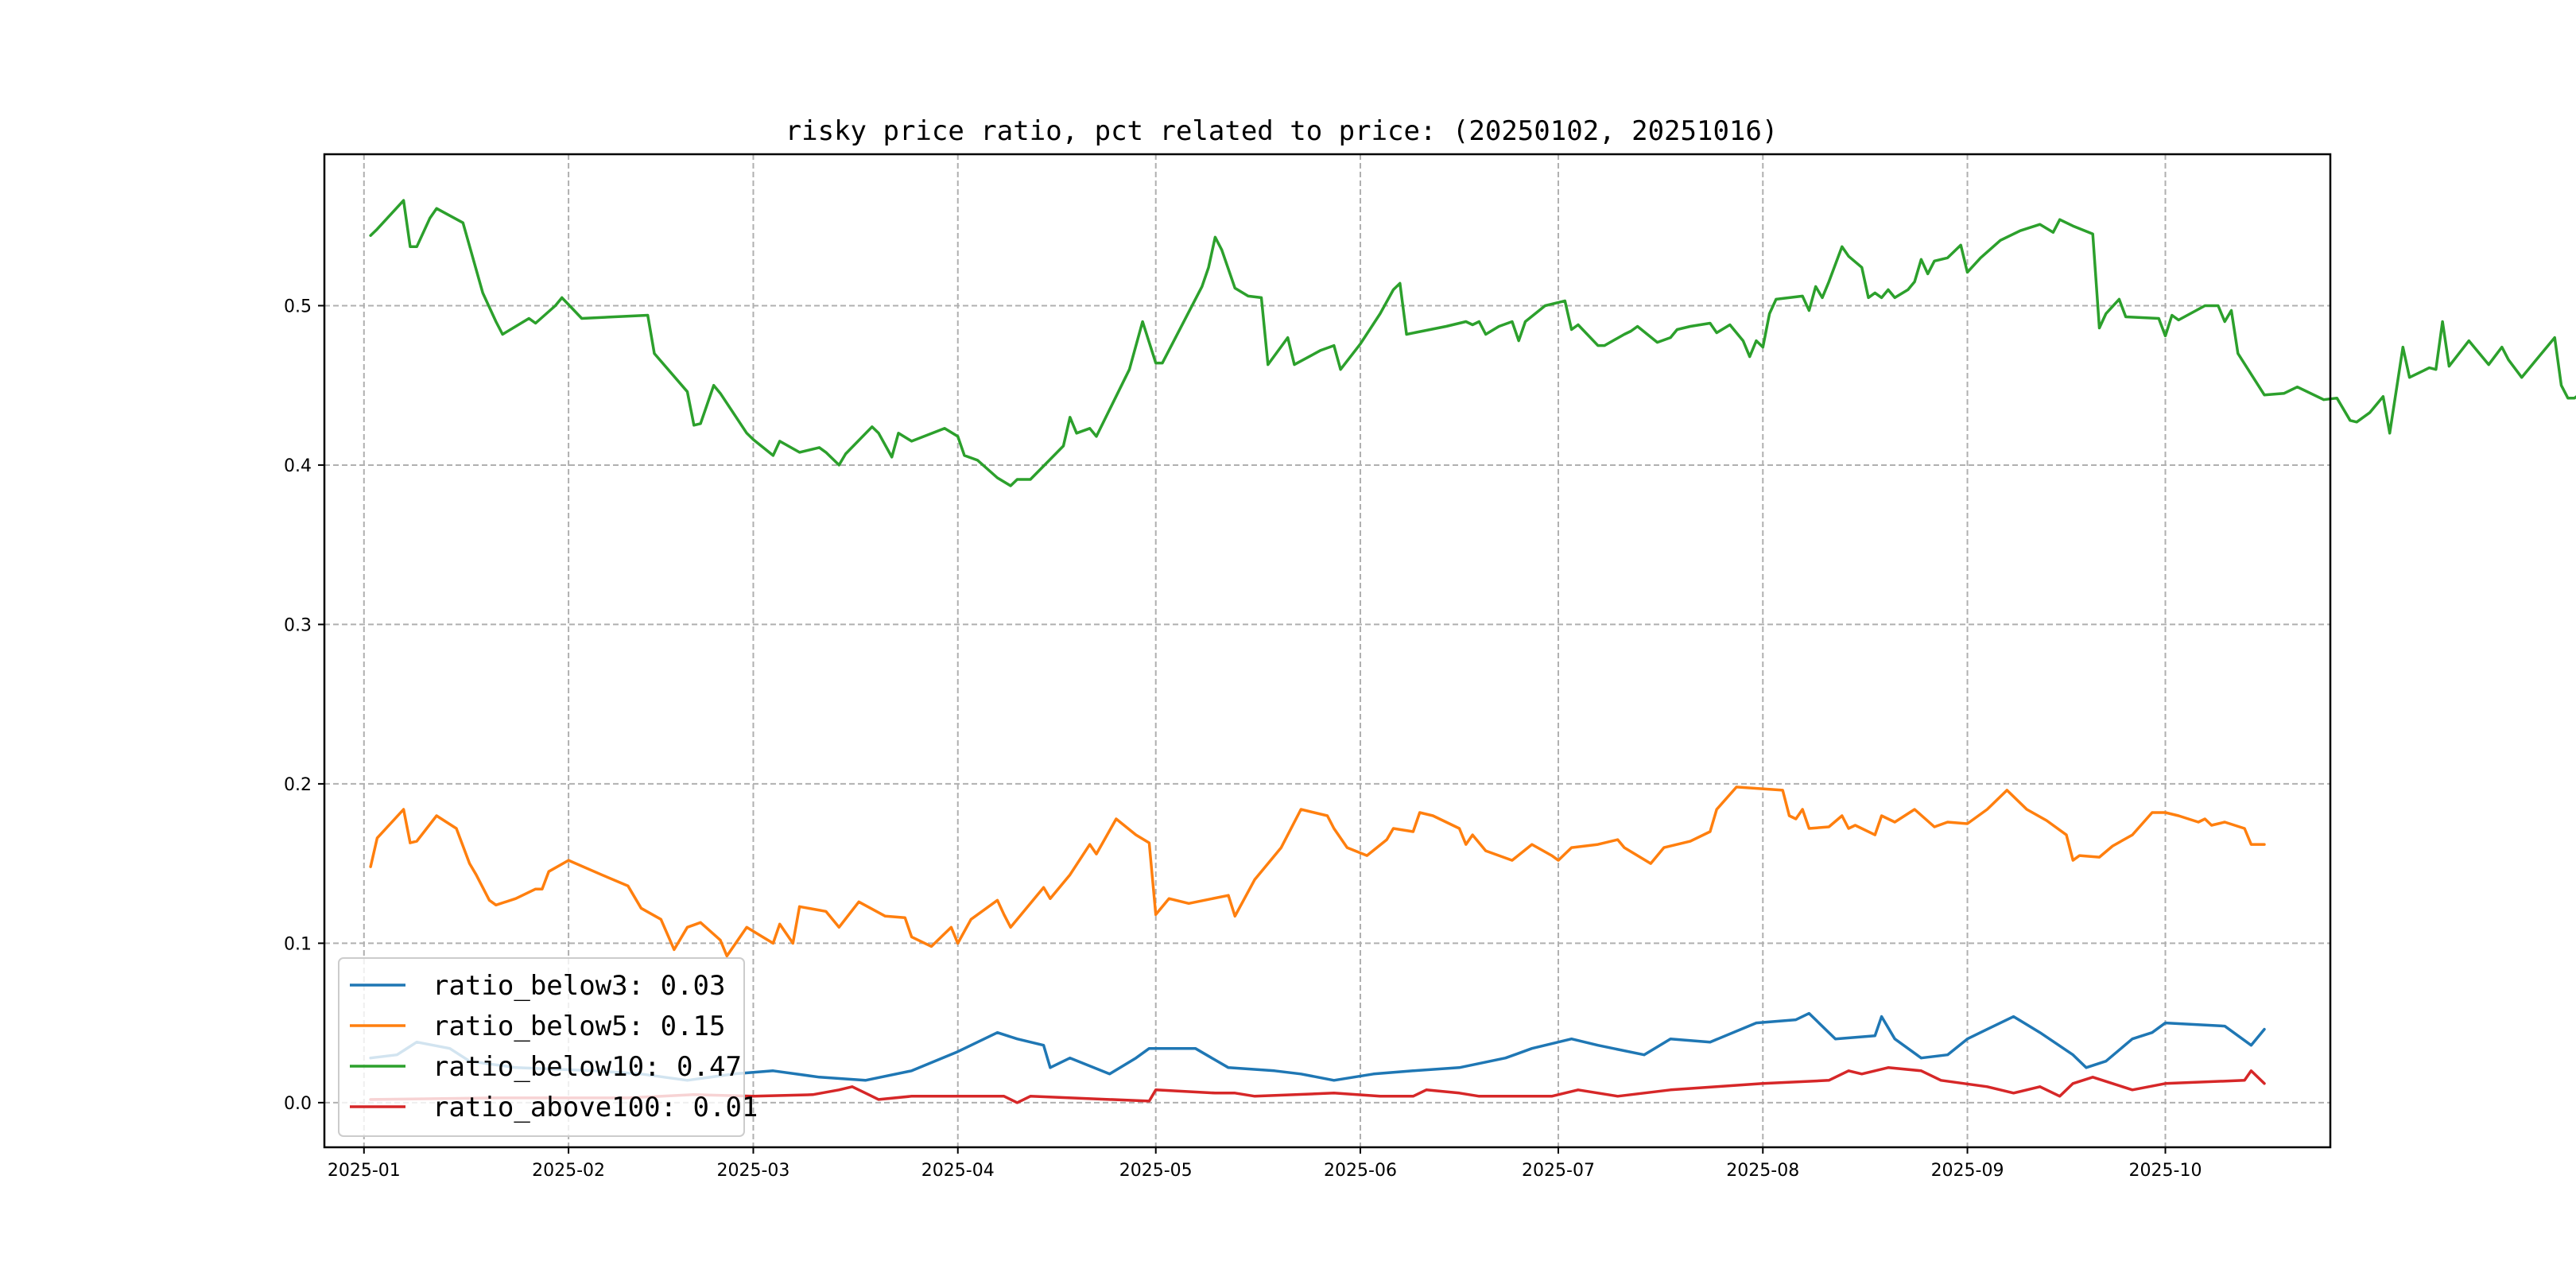 This screenshot has height=1288, width=2576. What do you see at coordinates (298, 1104) in the screenshot?
I see `y-tick-label: 0.0` at bounding box center [298, 1104].